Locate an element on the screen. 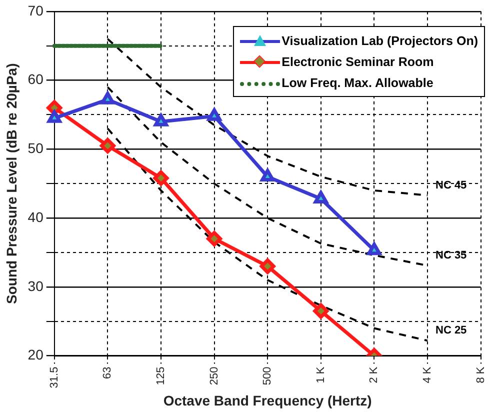 This screenshot has height=412, width=497. x-tick-label: 250 is located at coordinates (214, 376).